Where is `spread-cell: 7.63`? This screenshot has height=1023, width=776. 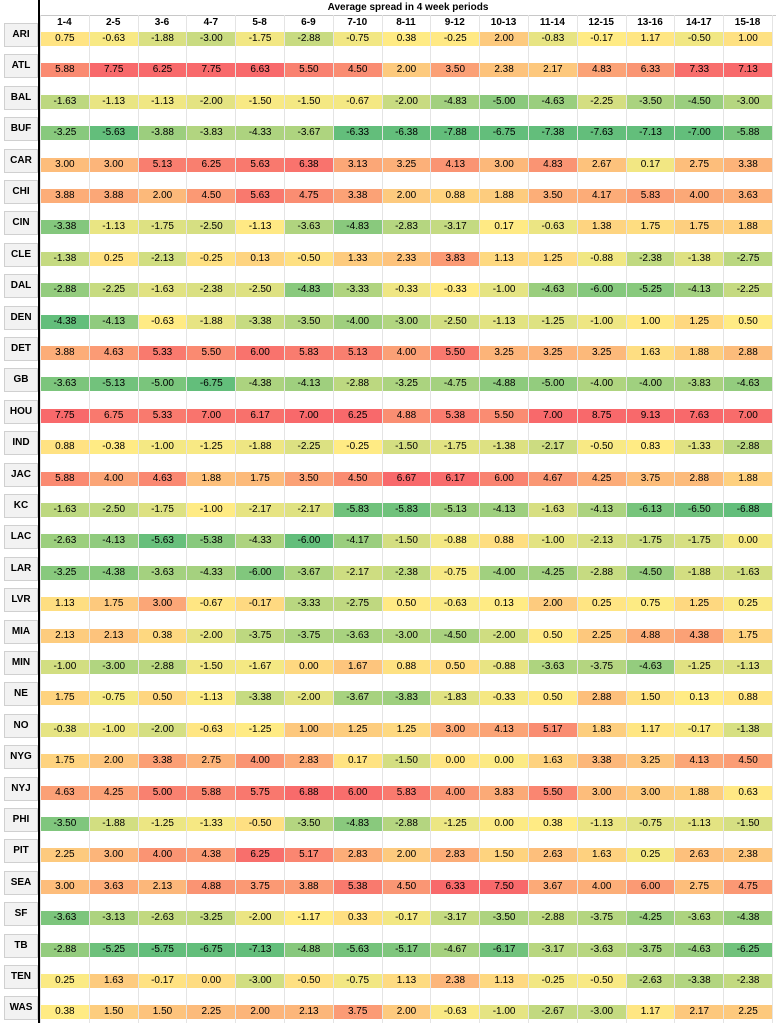 spread-cell: 7.63 is located at coordinates (699, 415).